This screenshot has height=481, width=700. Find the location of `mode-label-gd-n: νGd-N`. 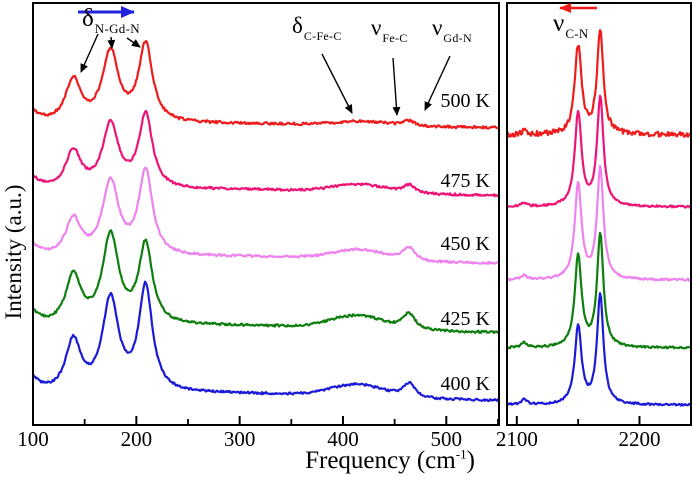

mode-label-gd-n: νGd-N is located at coordinates (452, 29).